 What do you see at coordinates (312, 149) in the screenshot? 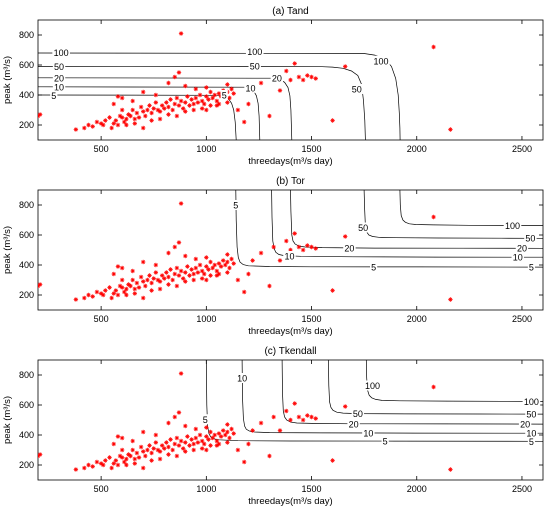
I see `x-tick-label: 1500` at bounding box center [312, 149].